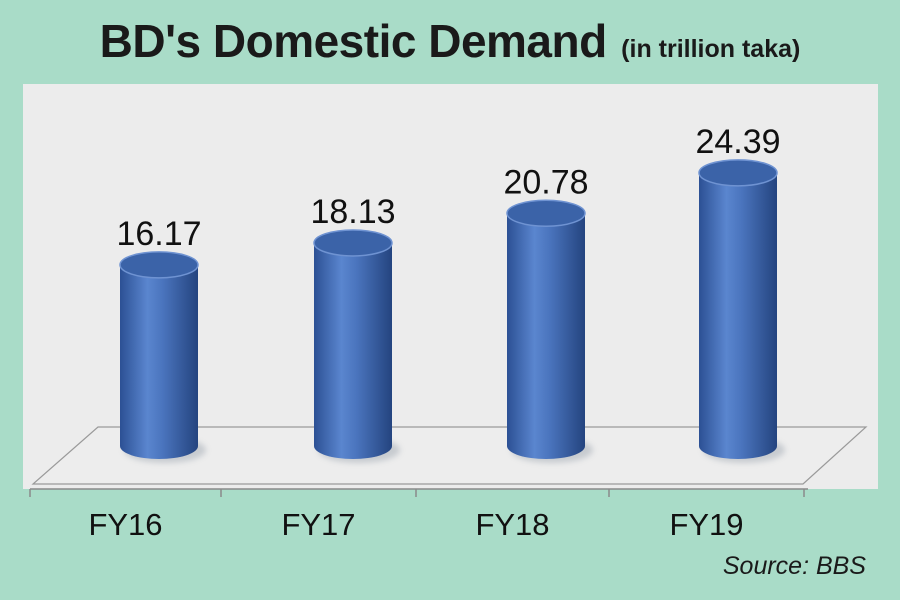 The image size is (900, 600). I want to click on bar-fy19, so click(741, 311).